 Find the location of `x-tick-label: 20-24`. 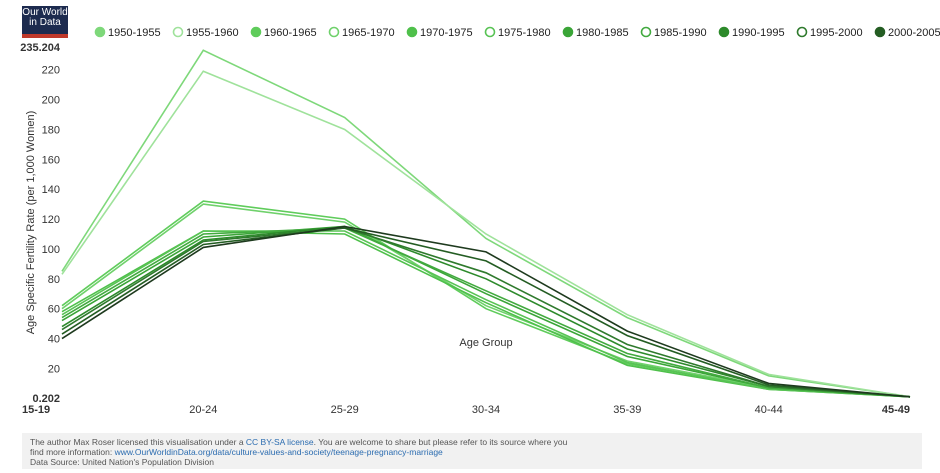

x-tick-label: 20-24 is located at coordinates (203, 410).